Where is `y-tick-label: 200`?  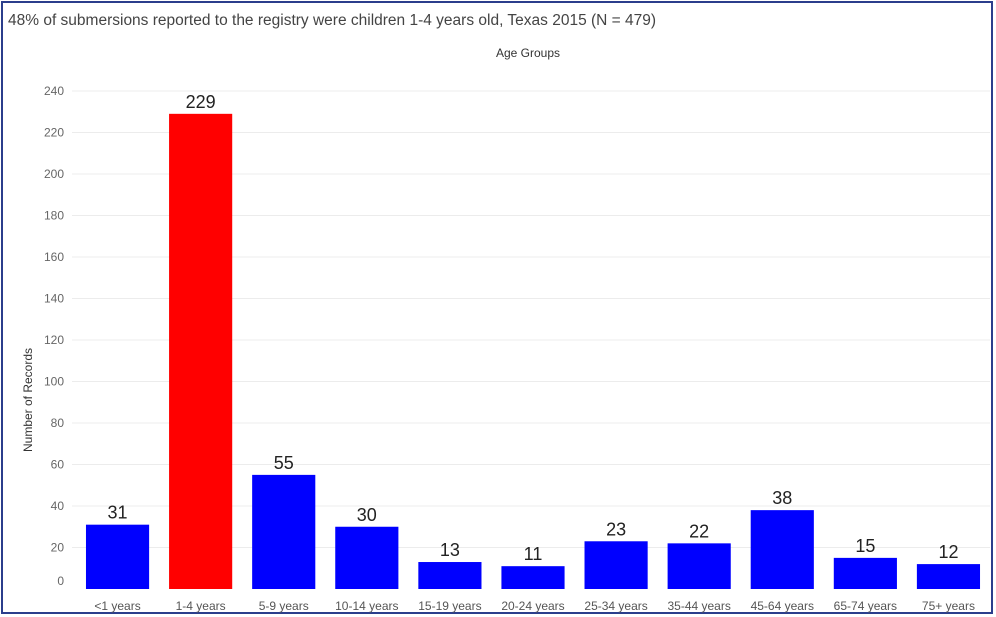
y-tick-label: 200 is located at coordinates (54, 174).